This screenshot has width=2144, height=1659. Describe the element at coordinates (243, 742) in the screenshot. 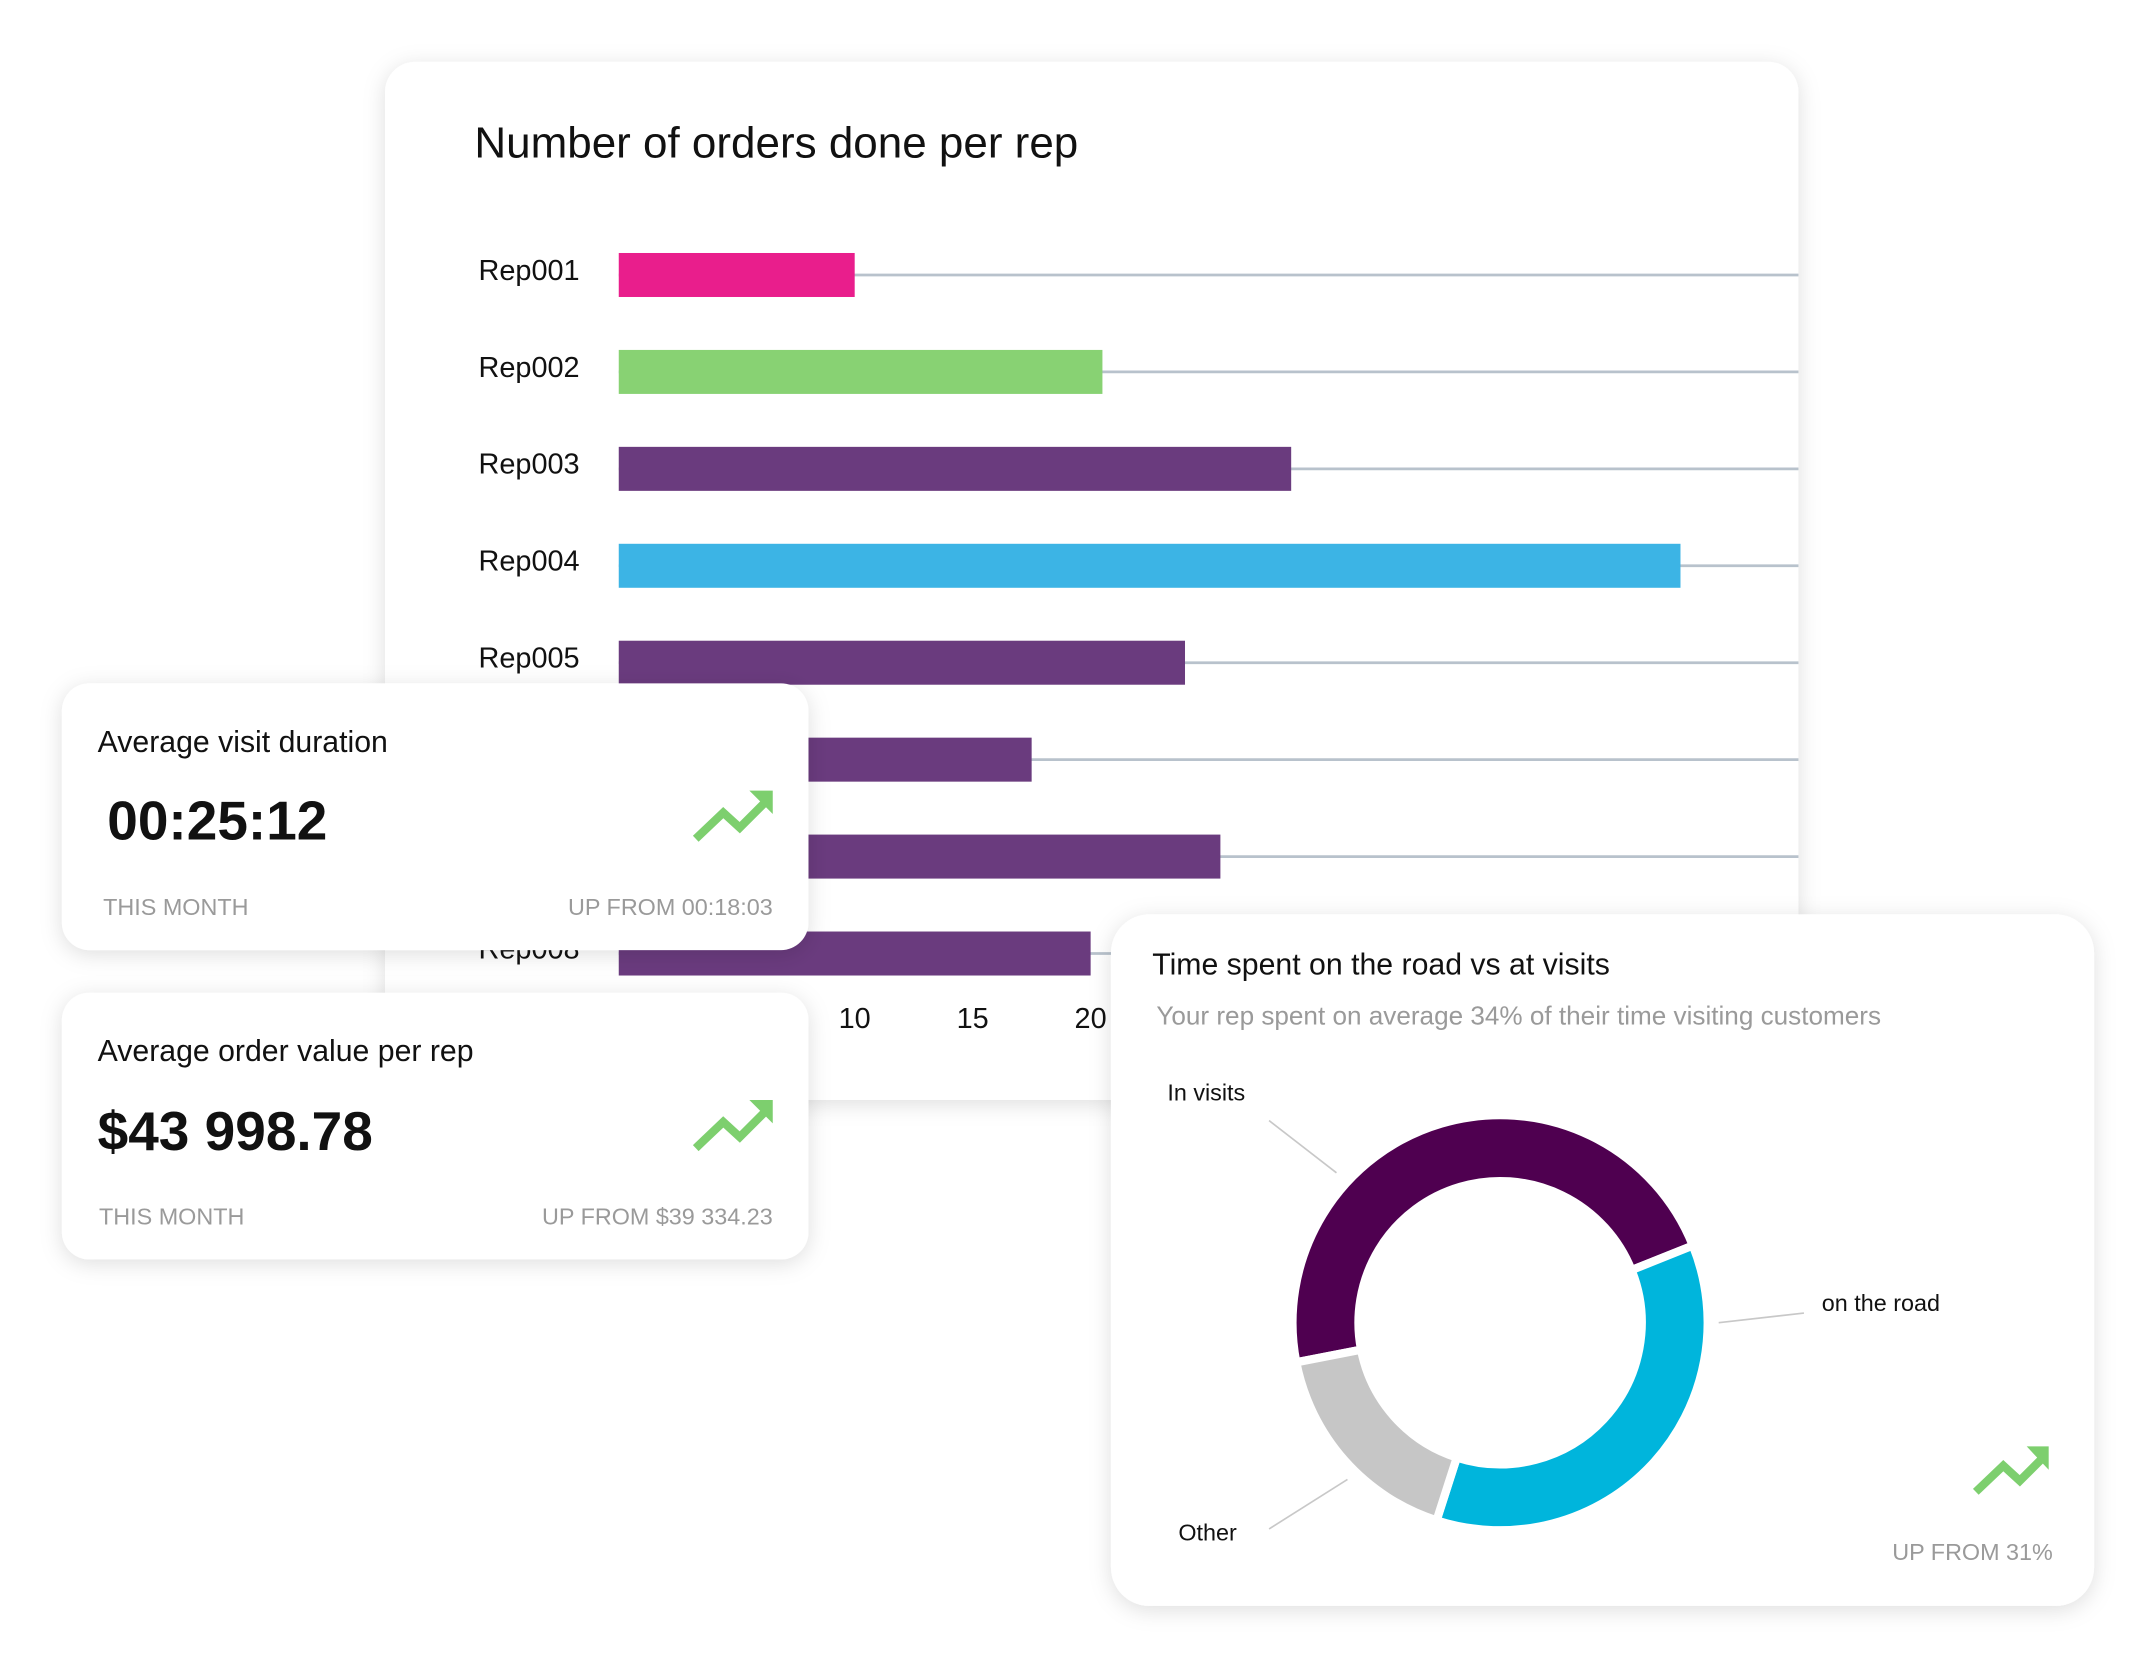

I see `card-title: Average visit duration` at that location.